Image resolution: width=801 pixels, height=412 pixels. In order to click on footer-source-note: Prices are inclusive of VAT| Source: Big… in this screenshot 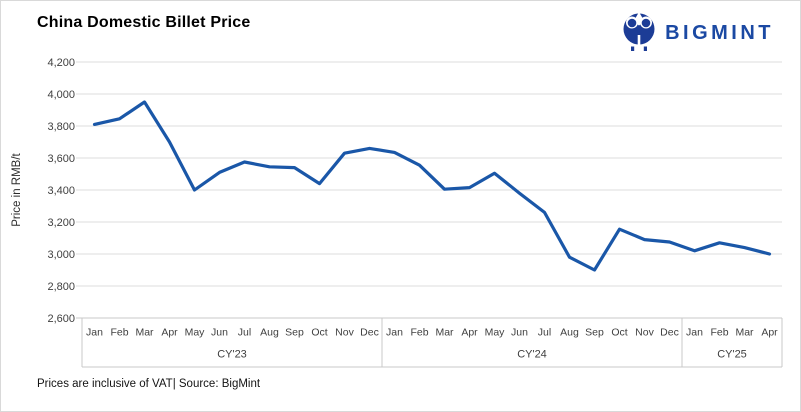, I will do `click(149, 384)`.